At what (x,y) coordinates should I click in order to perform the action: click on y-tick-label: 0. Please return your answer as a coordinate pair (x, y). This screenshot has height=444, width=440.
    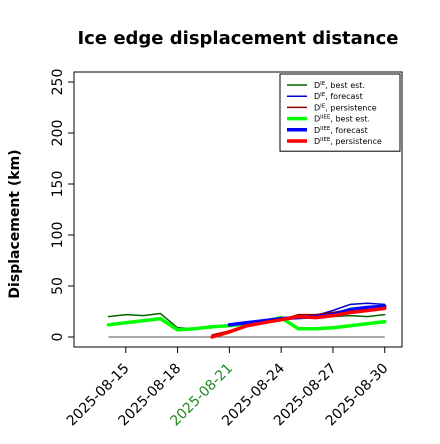
    Looking at the image, I should click on (58, 337).